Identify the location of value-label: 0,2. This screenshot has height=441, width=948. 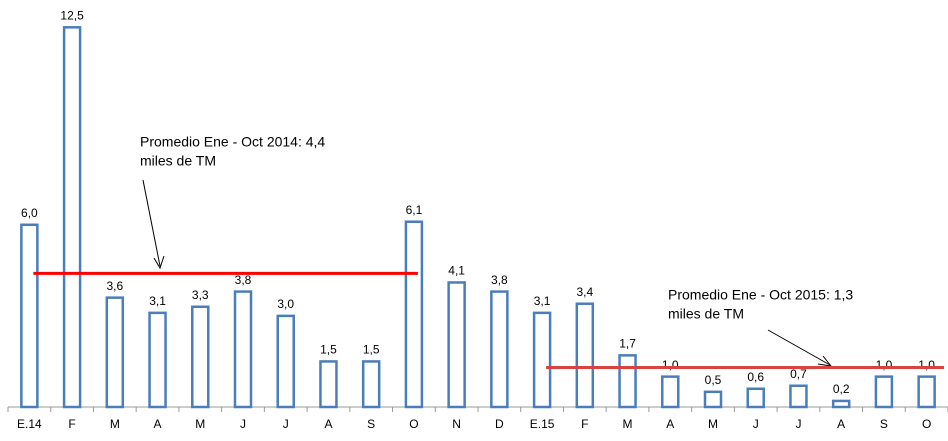
(841, 389).